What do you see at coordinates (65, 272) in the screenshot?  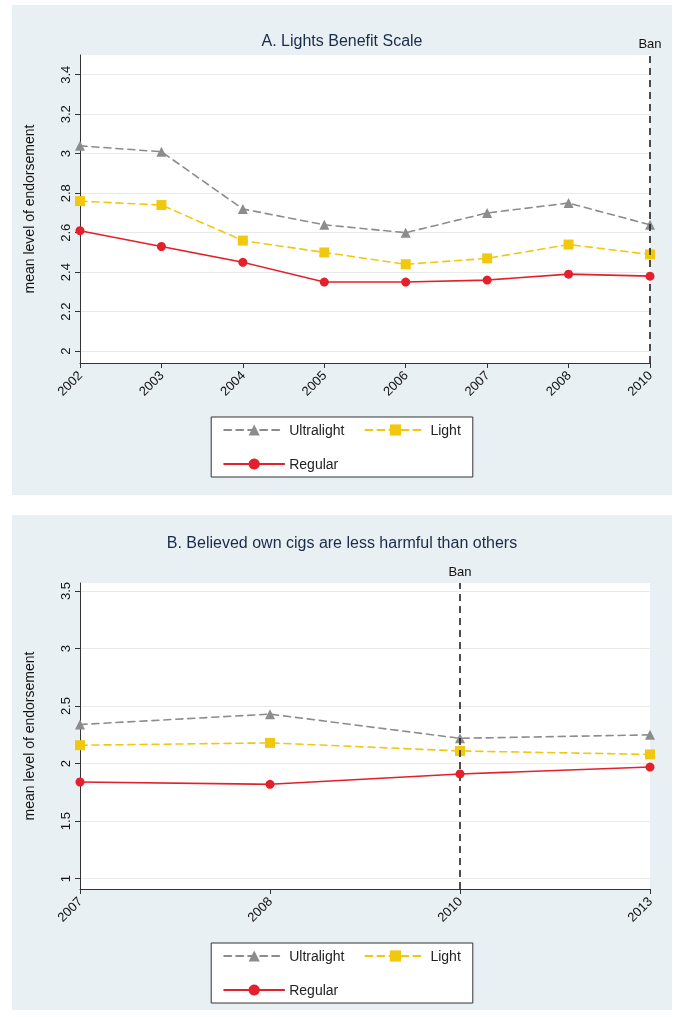 I see `y-tick-label: 2.4` at bounding box center [65, 272].